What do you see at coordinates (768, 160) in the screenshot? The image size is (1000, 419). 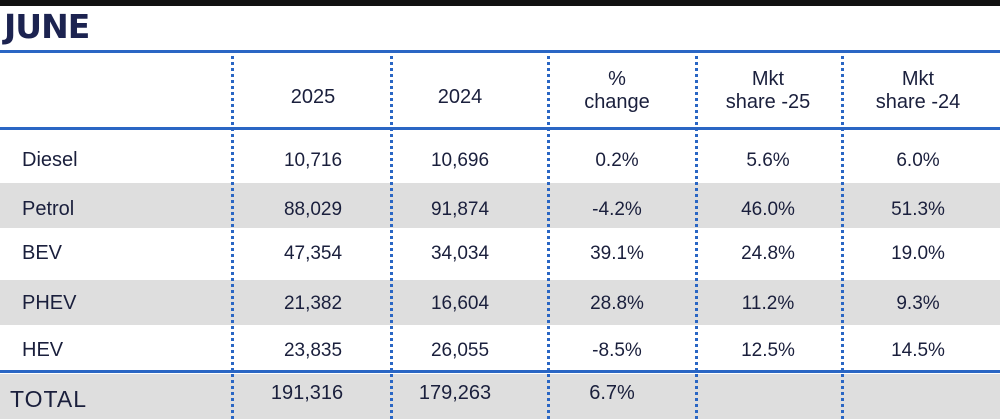 I see `table-cell: 5.6%` at bounding box center [768, 160].